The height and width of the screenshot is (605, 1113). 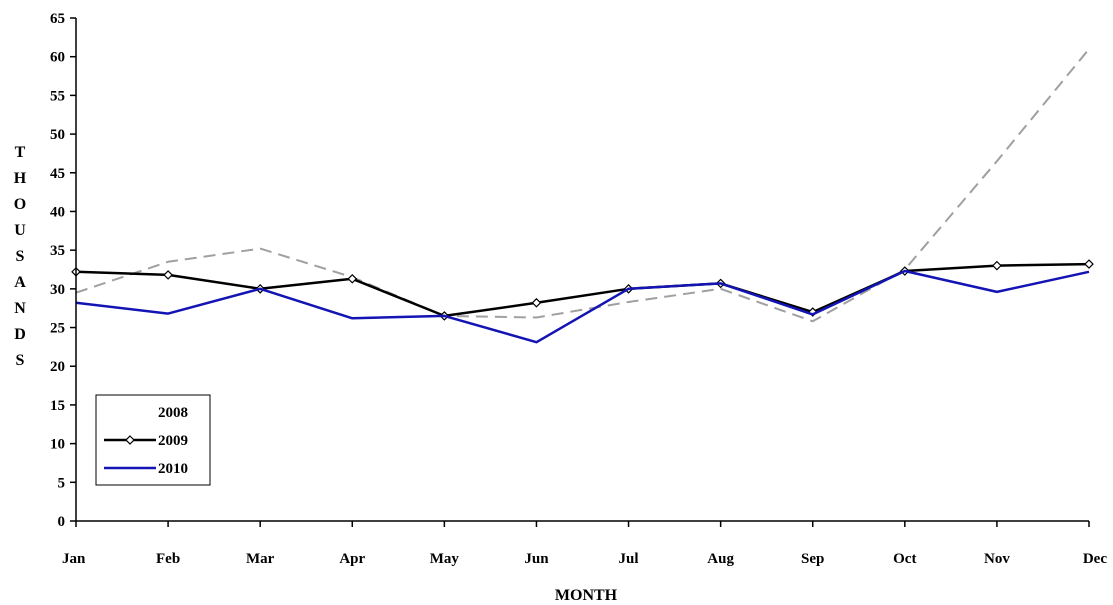 What do you see at coordinates (720, 559) in the screenshot?
I see `x-tick-label: Aug` at bounding box center [720, 559].